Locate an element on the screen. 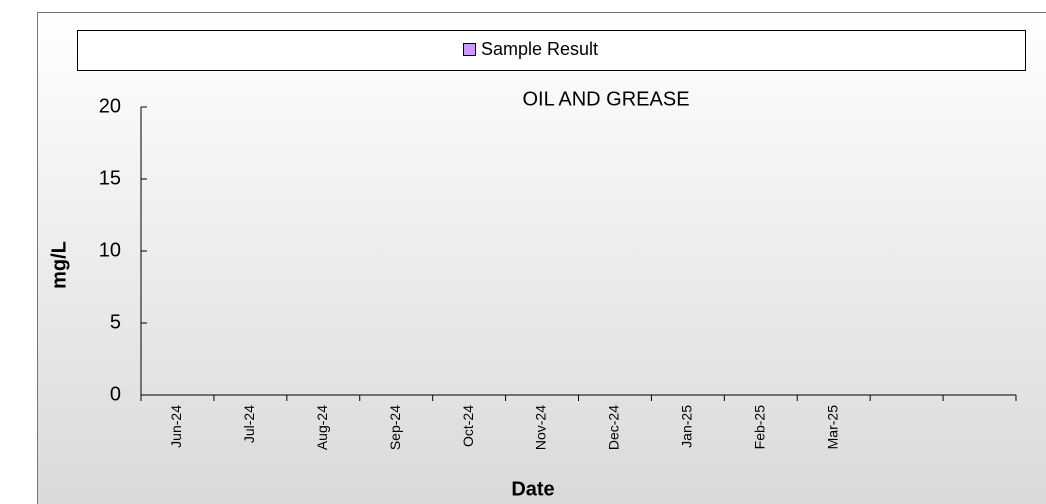 Image resolution: width=1046 pixels, height=504 pixels. y-tick-label: 15 is located at coordinates (110, 178).